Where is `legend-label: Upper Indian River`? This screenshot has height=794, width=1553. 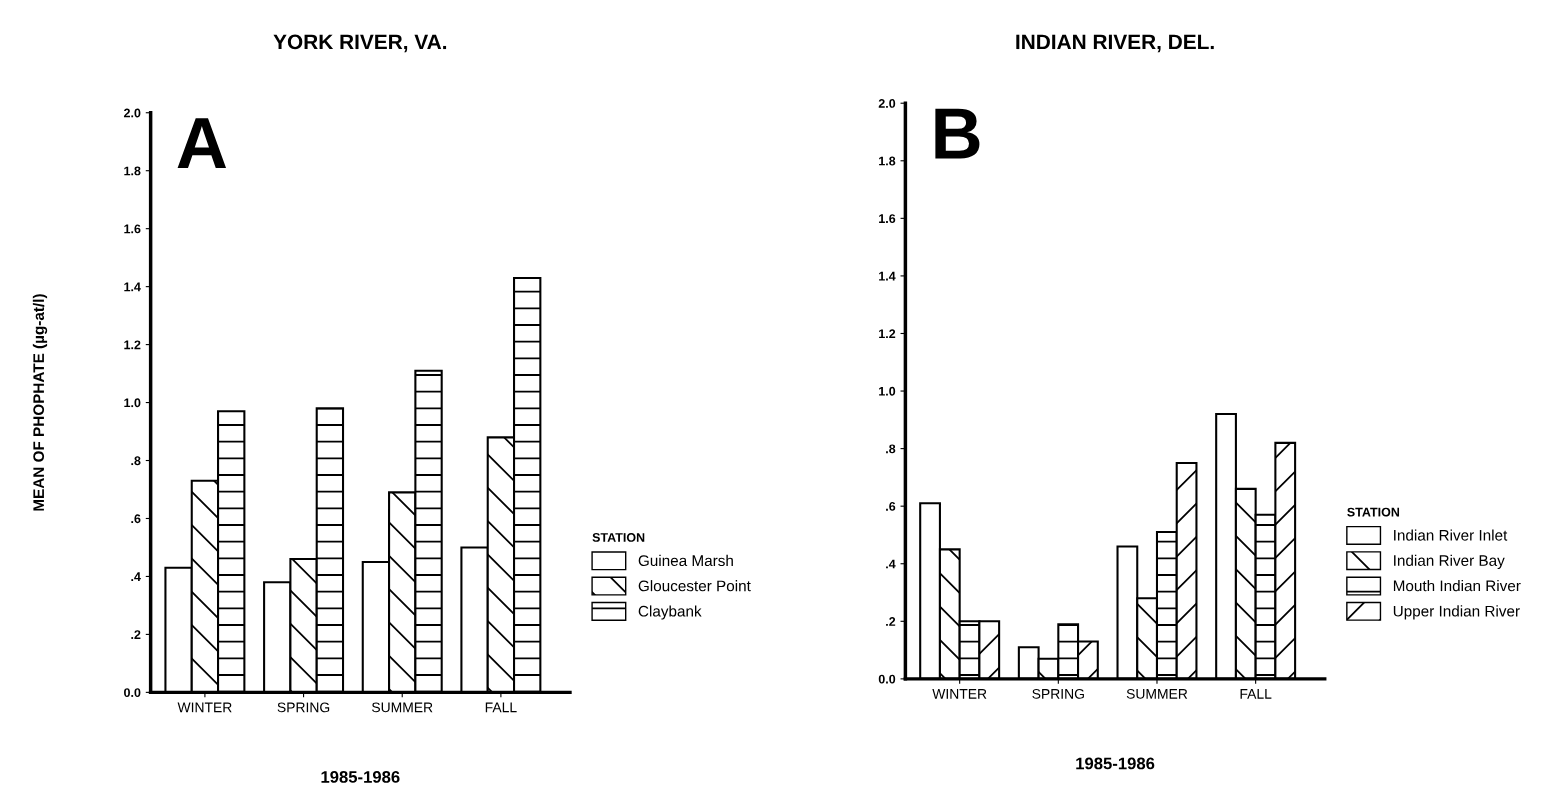 legend-label: Upper Indian River is located at coordinates (1456, 612).